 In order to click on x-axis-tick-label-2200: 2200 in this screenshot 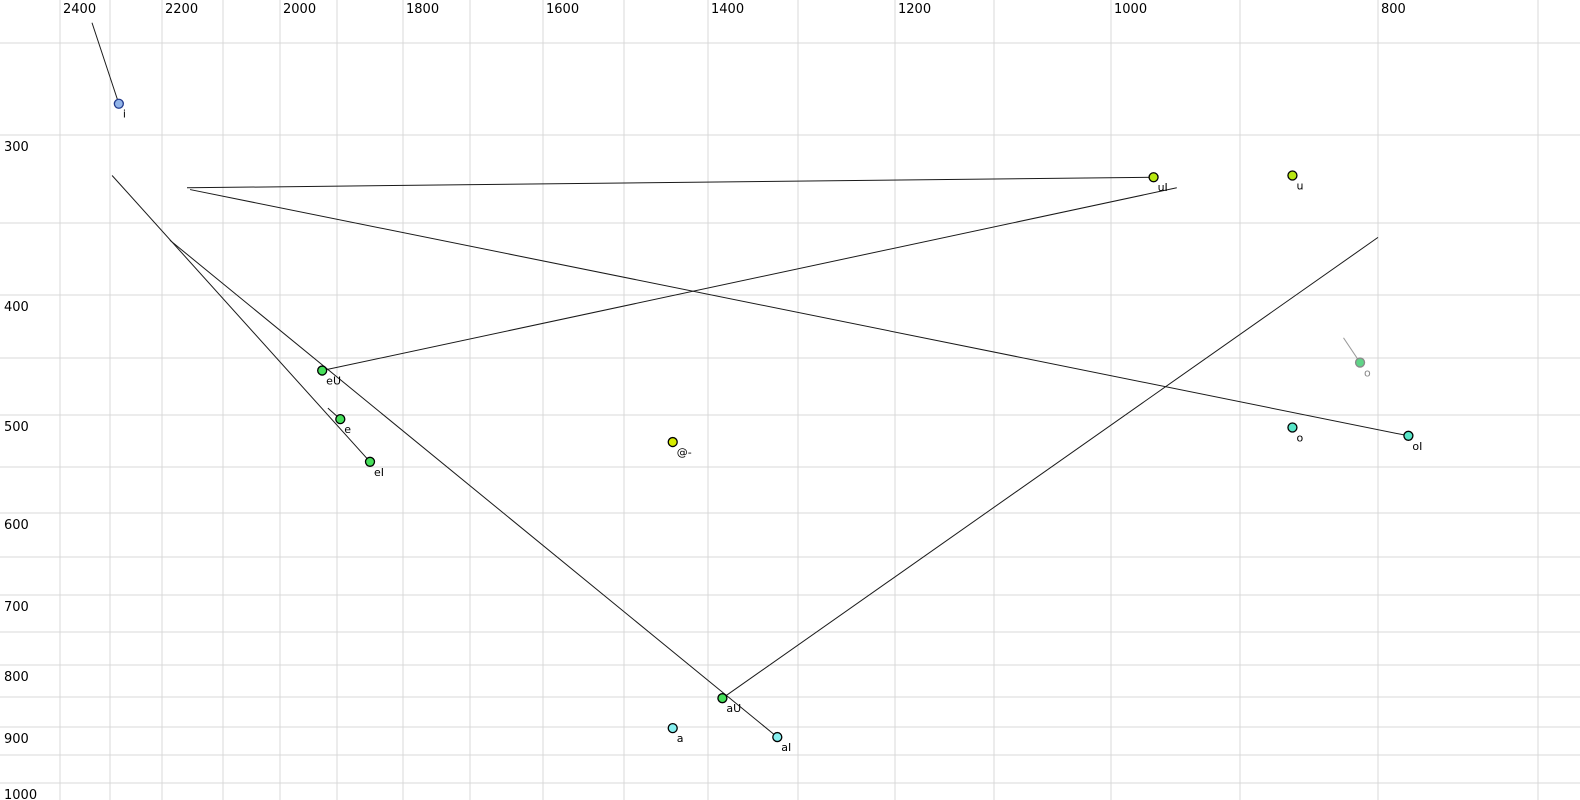, I will do `click(181, 9)`.